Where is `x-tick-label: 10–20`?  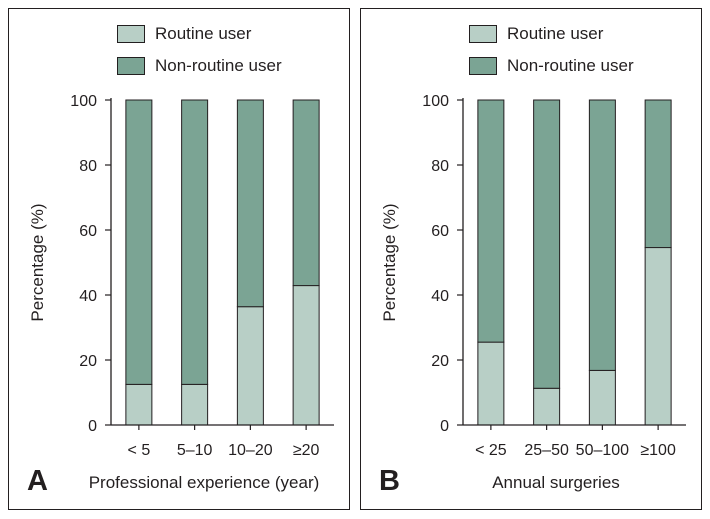
x-tick-label: 10–20 is located at coordinates (250, 450).